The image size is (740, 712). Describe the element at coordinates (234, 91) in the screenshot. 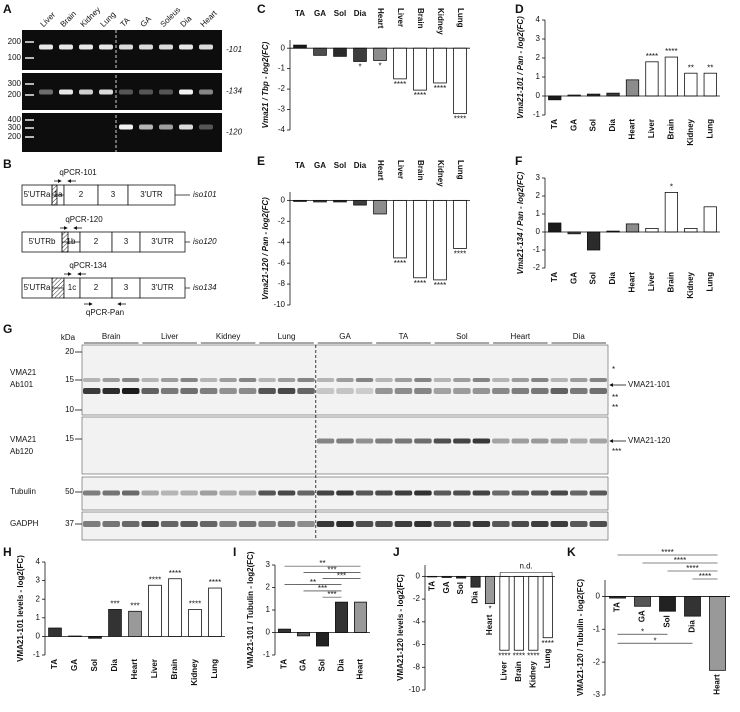

I see `row-label: -134` at that location.